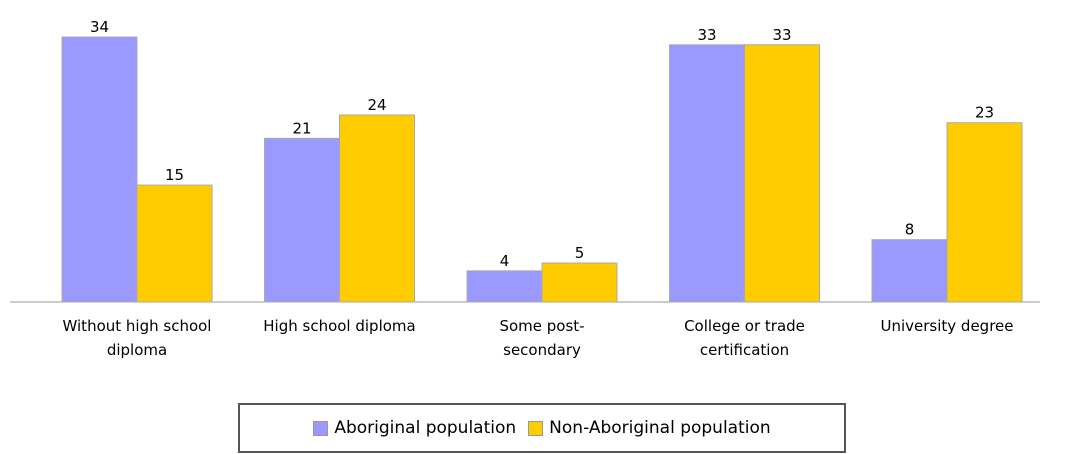  I want to click on x-tick-label: Some post-secondary, so click(542, 338).